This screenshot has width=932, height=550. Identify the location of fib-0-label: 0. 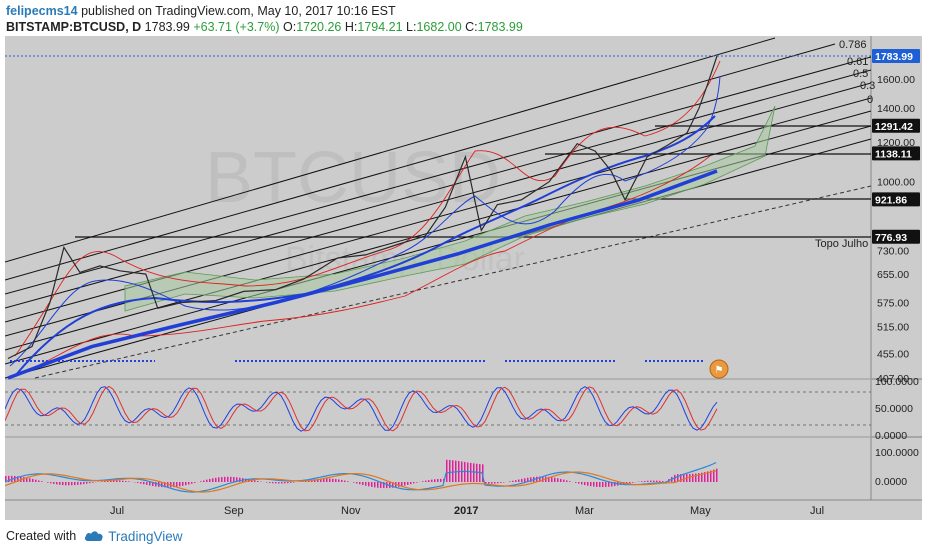
(870, 100).